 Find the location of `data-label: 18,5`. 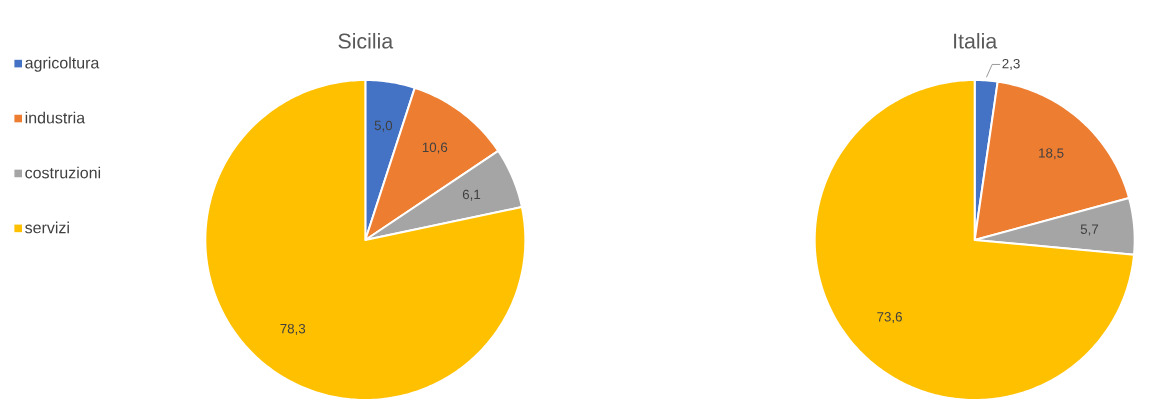

data-label: 18,5 is located at coordinates (1051, 154).